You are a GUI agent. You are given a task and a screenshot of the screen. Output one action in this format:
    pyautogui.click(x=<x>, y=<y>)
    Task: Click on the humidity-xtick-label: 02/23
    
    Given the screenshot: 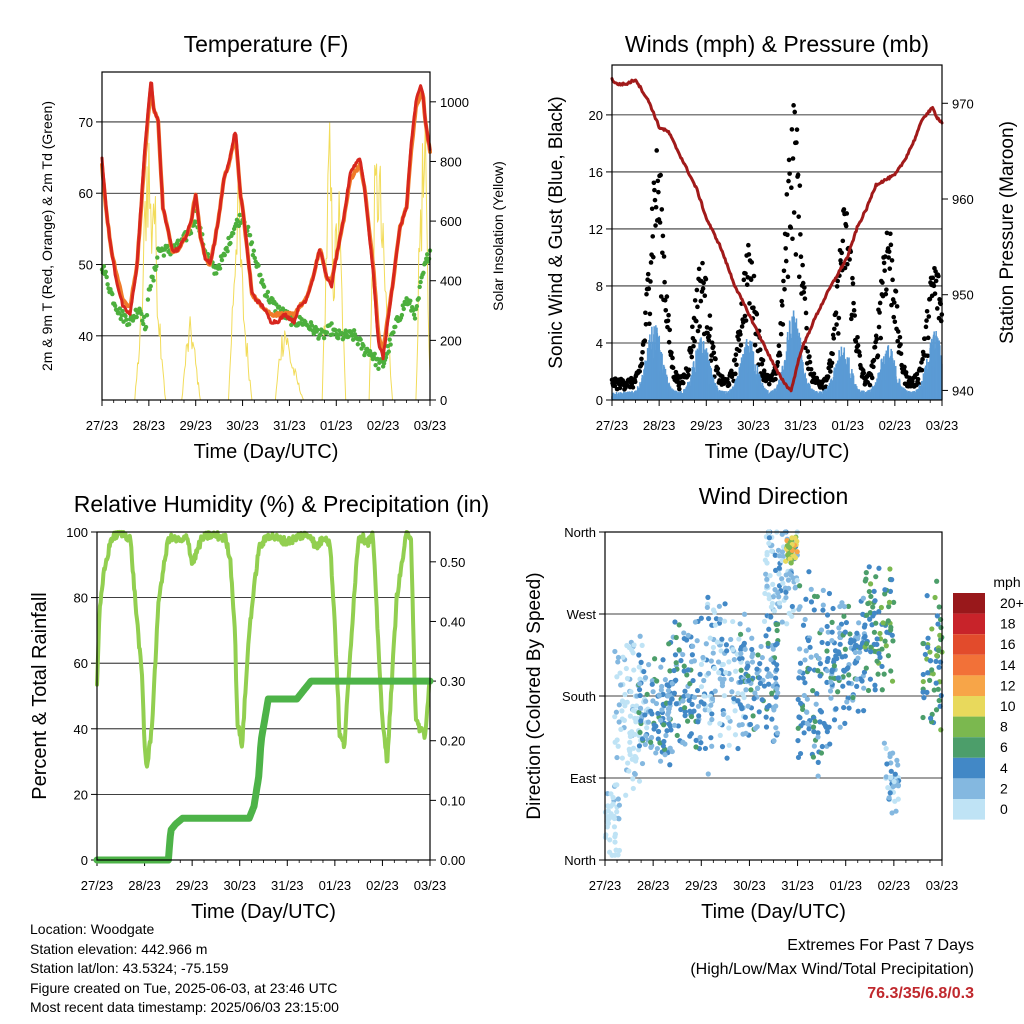 What is the action you would take?
    pyautogui.click(x=382, y=885)
    